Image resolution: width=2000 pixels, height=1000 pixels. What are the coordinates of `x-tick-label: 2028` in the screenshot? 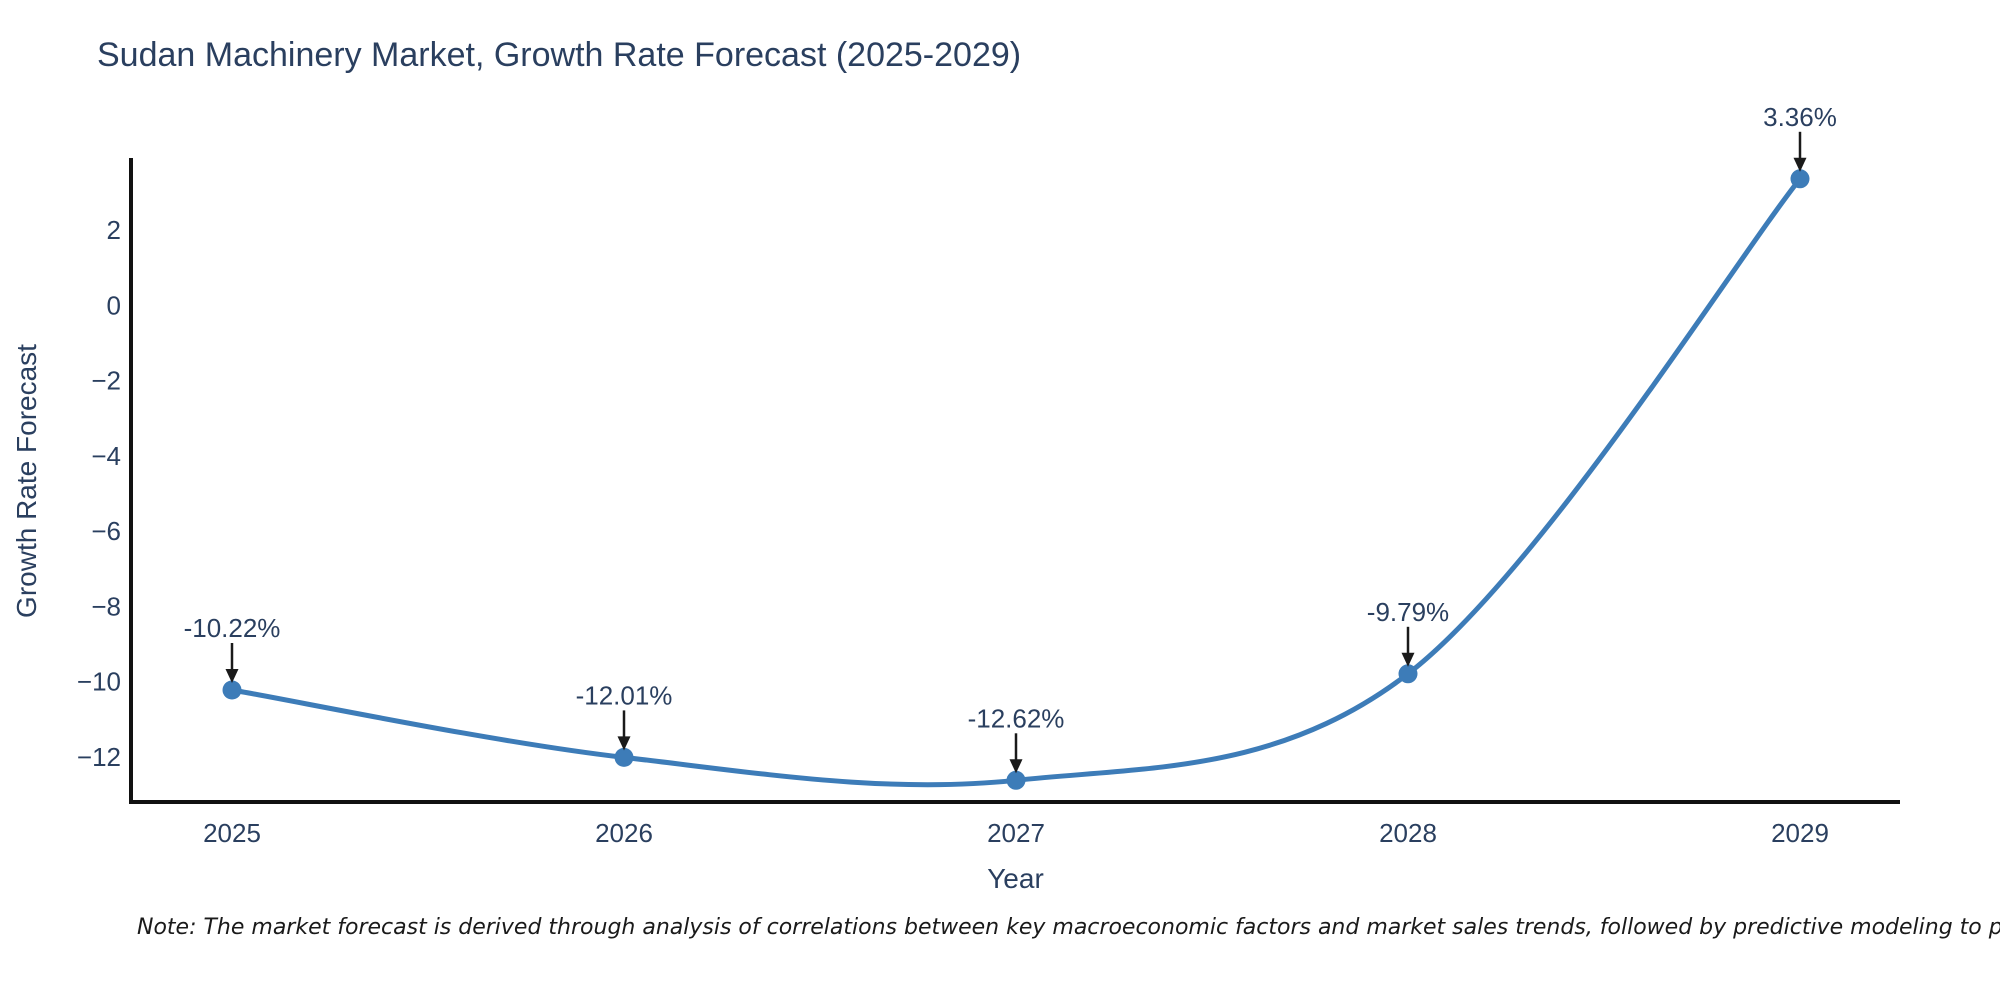 It's located at (1408, 833).